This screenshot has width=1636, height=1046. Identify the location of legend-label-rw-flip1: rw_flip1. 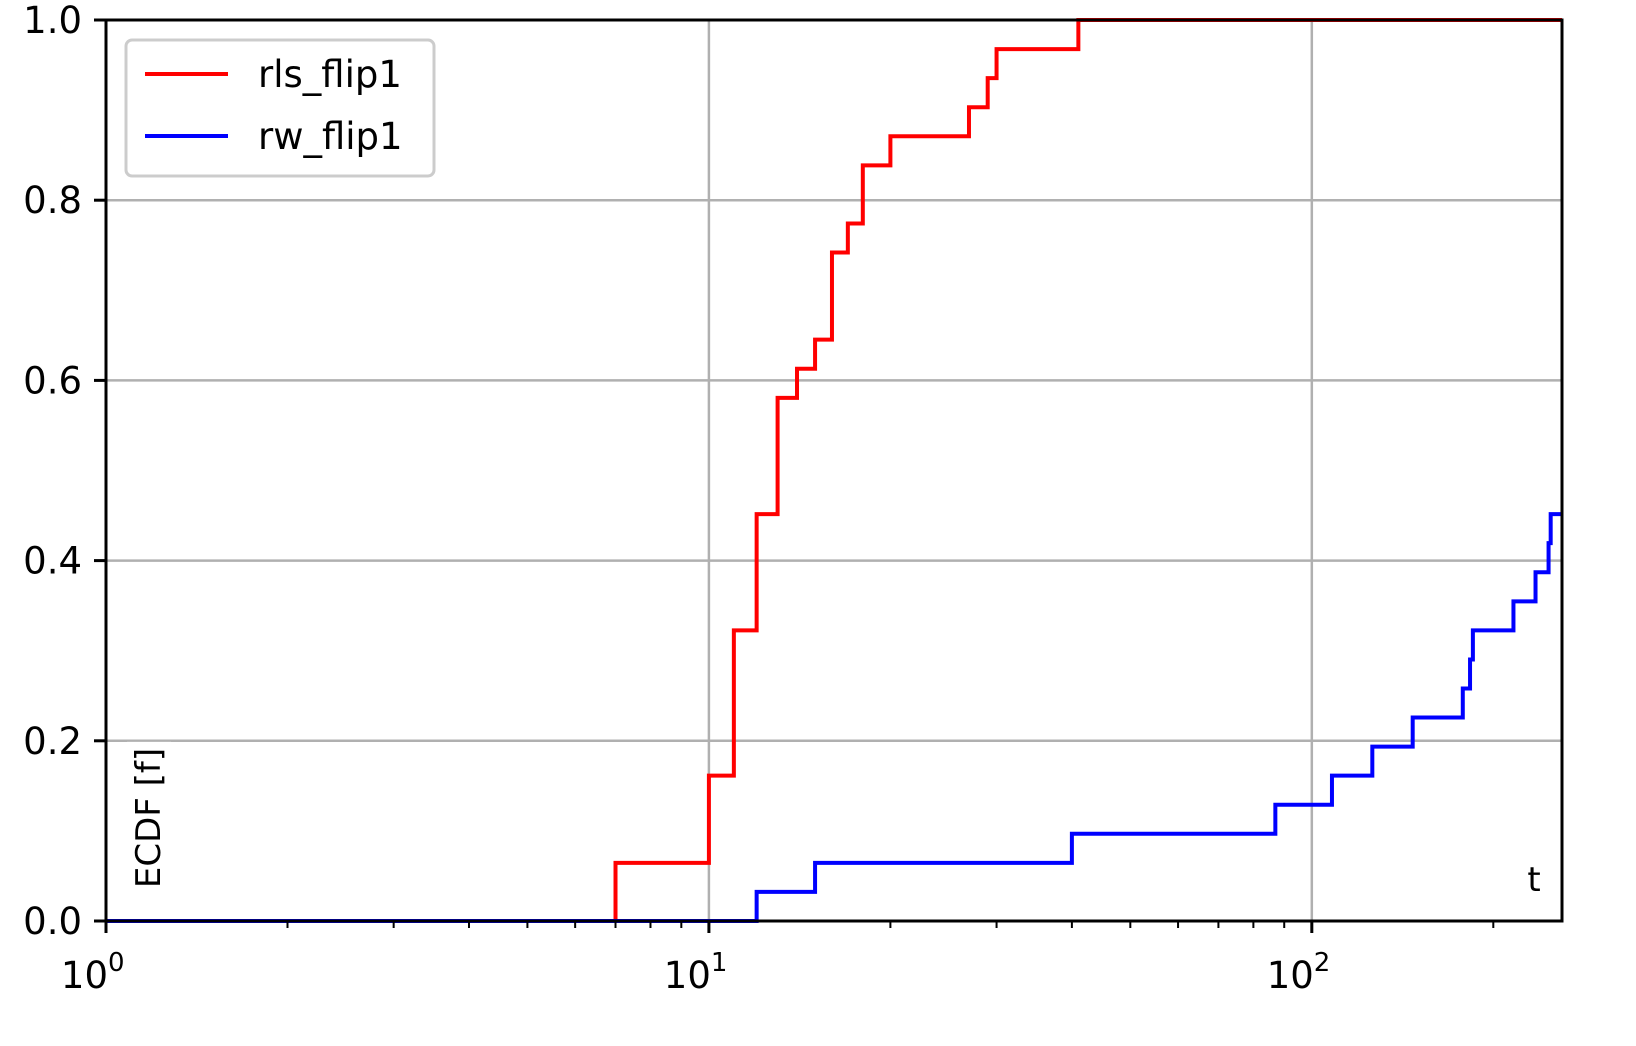
(330, 136).